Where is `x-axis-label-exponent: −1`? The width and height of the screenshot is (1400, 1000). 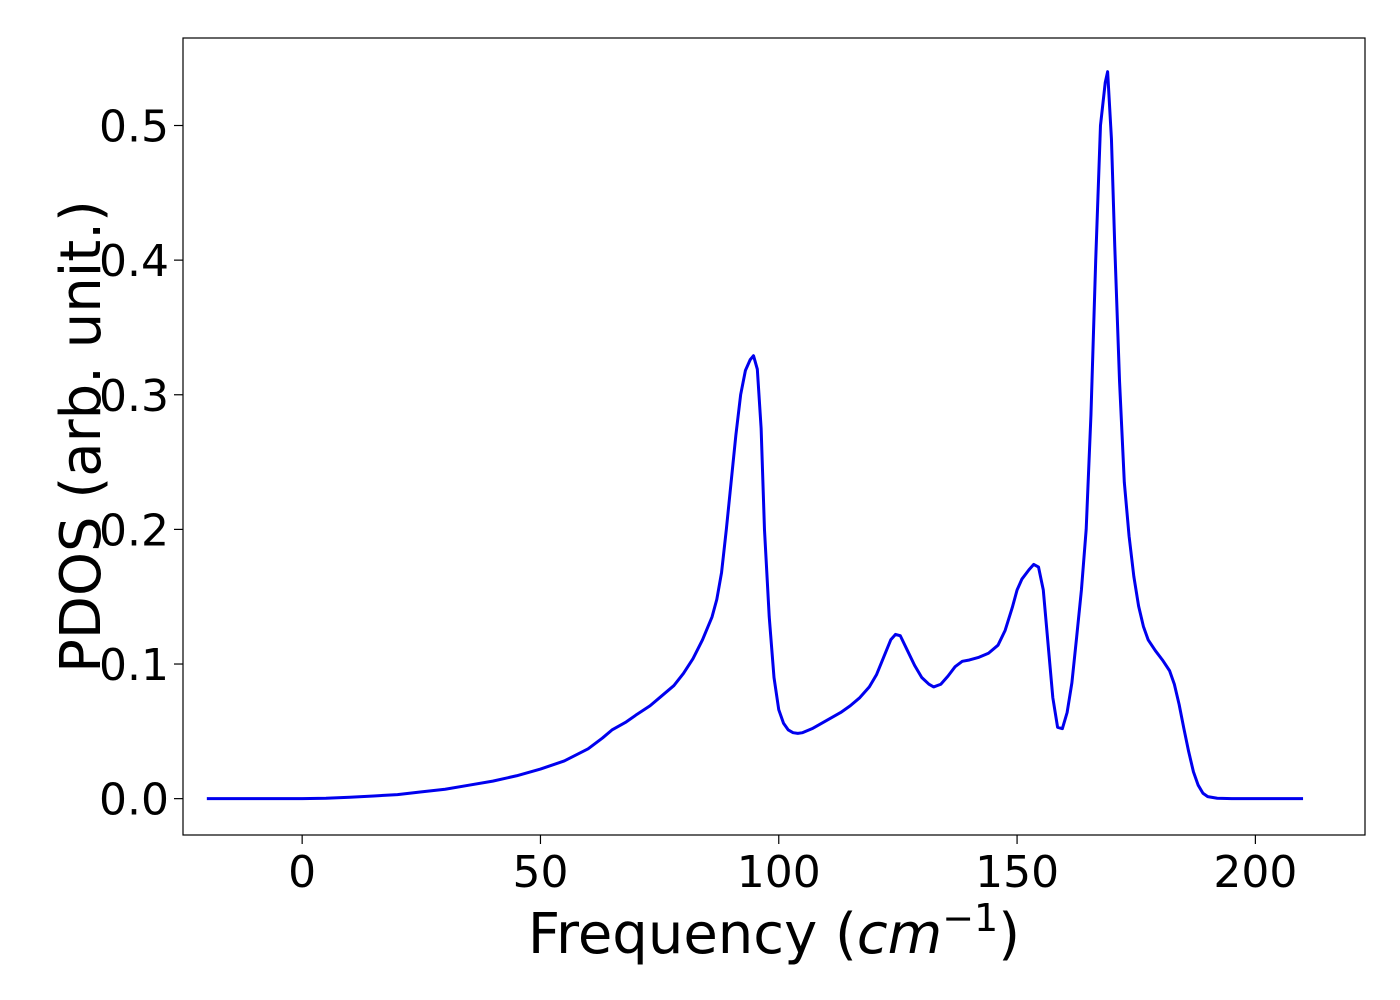 x-axis-label-exponent: −1 is located at coordinates (970, 918).